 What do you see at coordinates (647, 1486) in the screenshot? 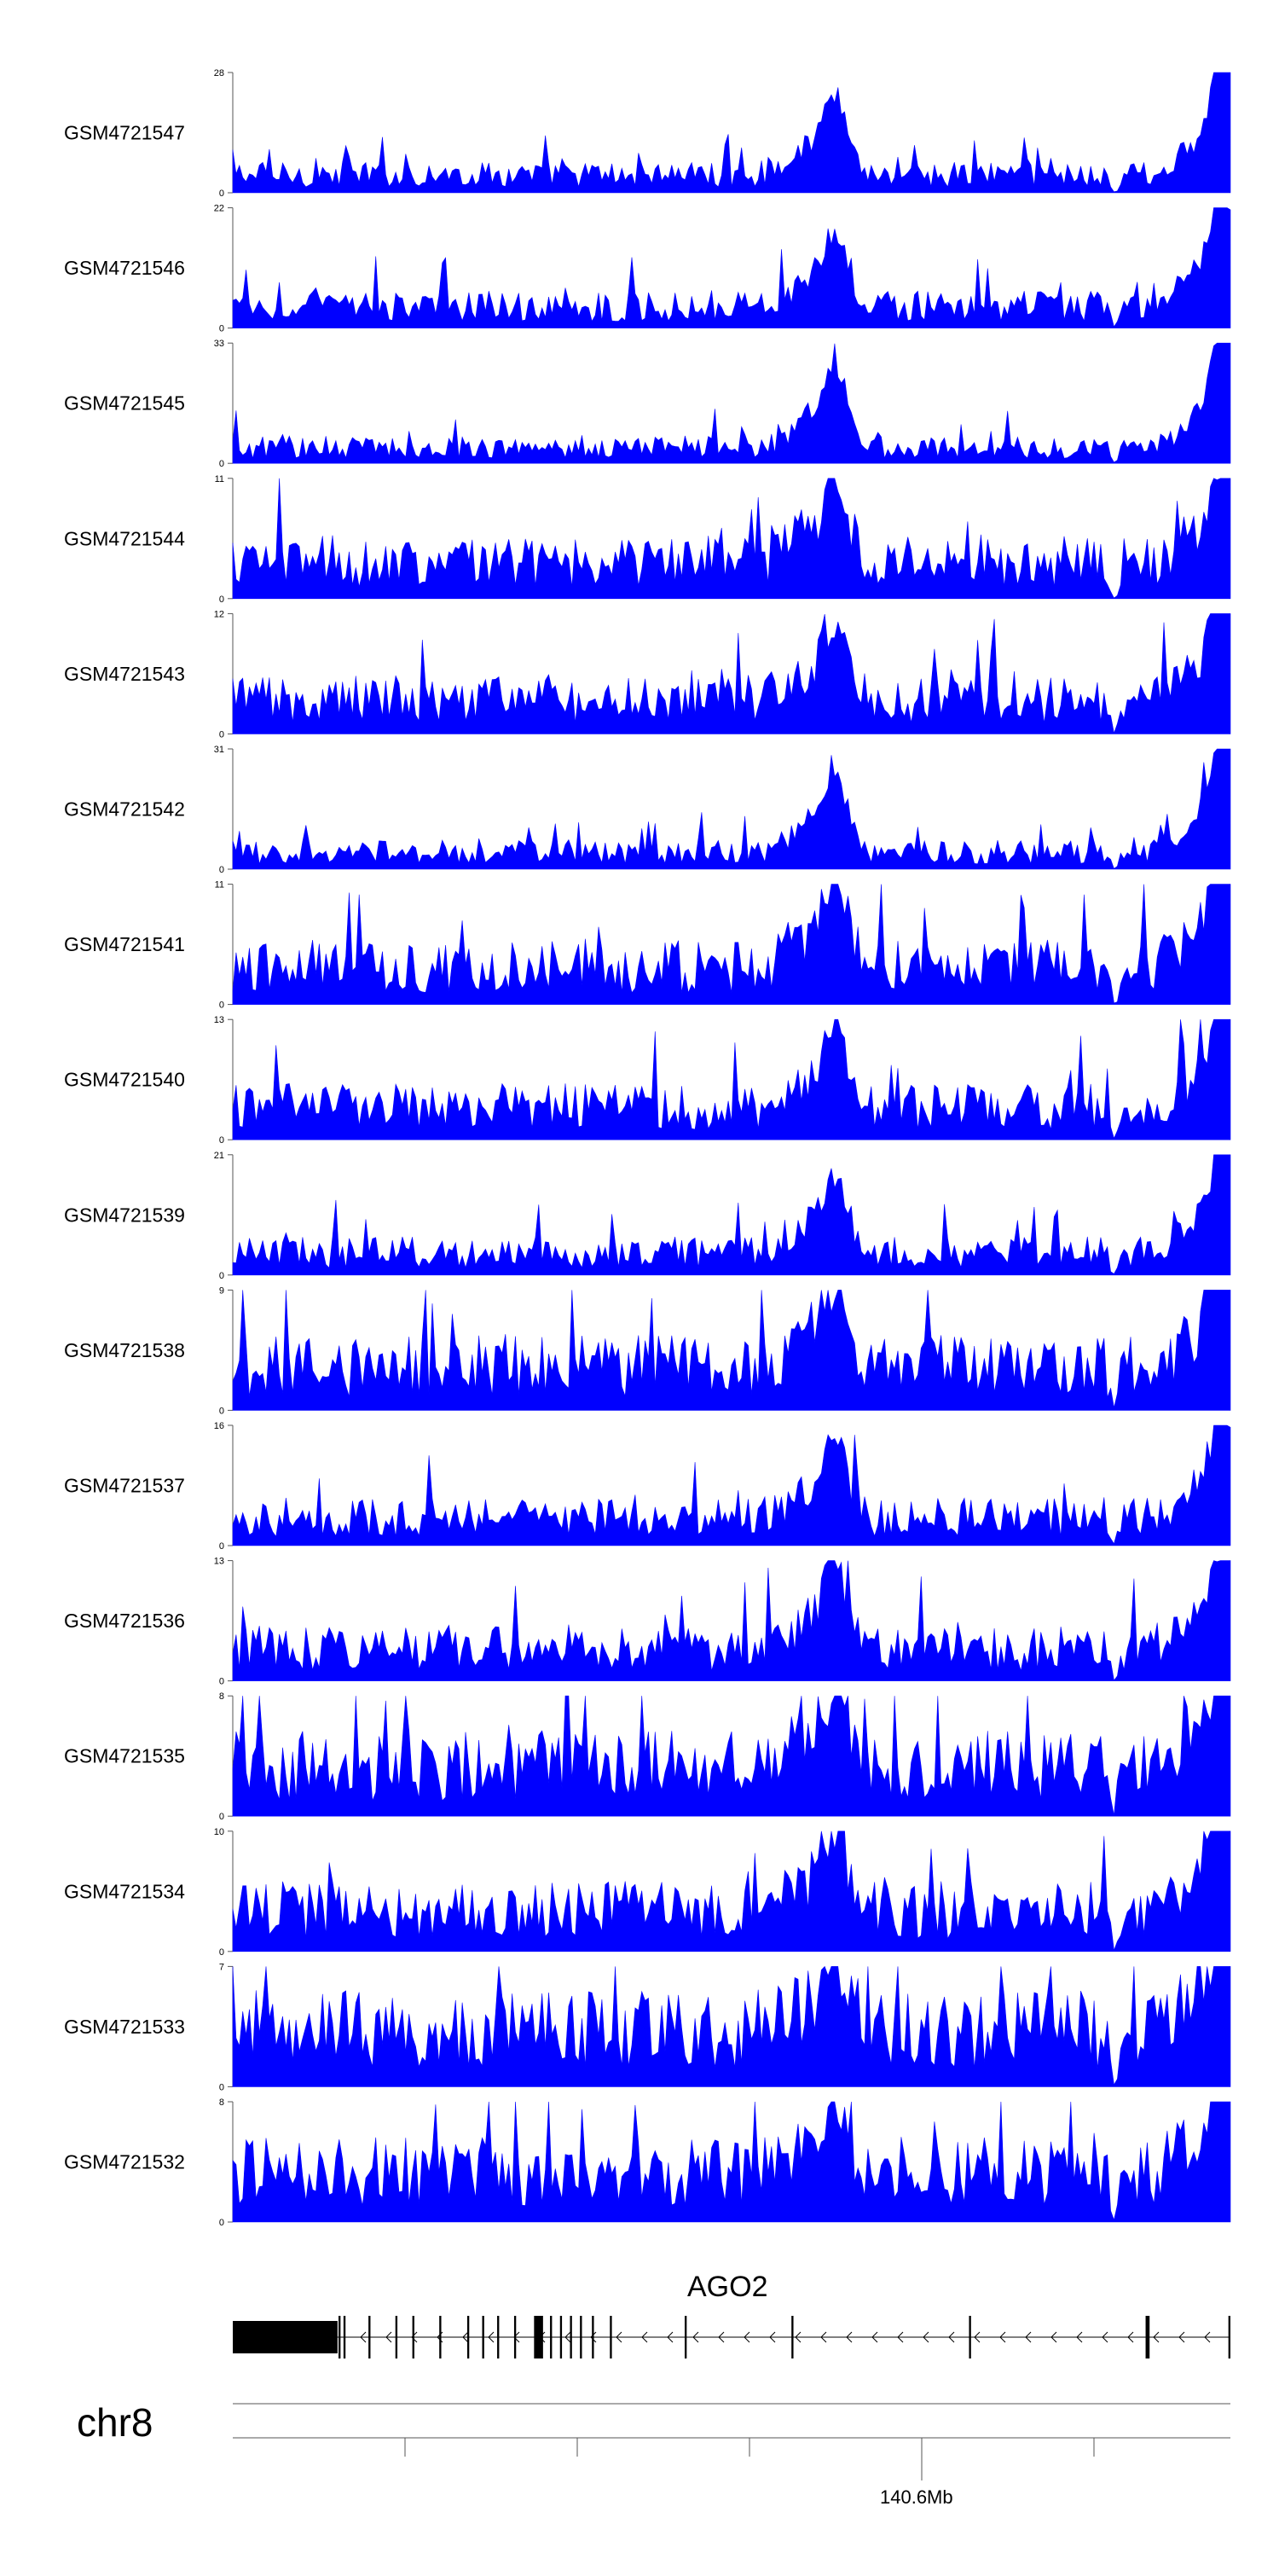
I see `track-GSM4721537: GSM4721537 16 0` at bounding box center [647, 1486].